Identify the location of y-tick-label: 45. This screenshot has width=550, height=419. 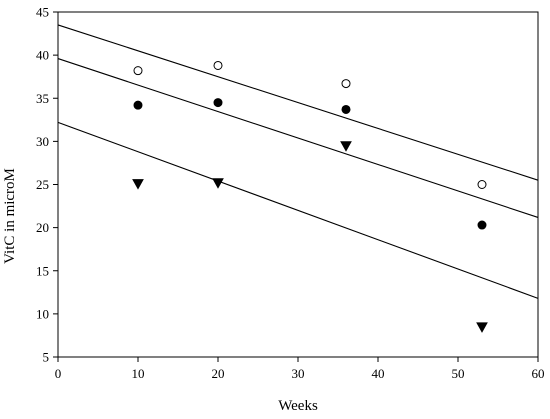
(42, 12).